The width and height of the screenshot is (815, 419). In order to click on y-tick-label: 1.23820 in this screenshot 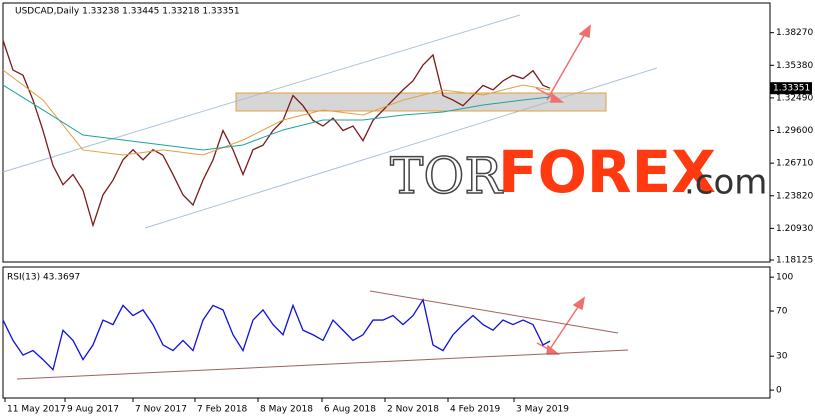, I will do `click(794, 196)`.